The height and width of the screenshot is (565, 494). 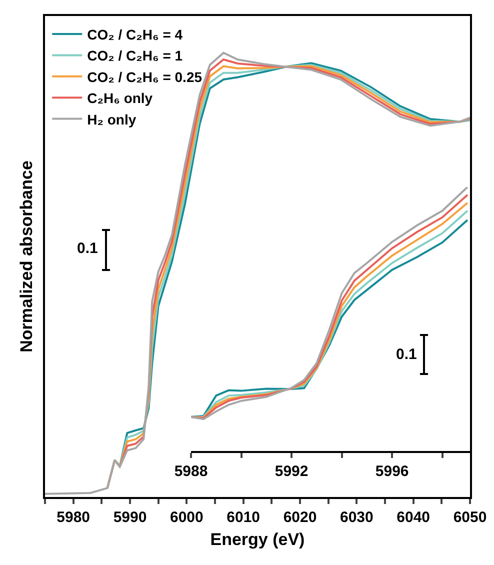 What do you see at coordinates (191, 471) in the screenshot?
I see `x-tick-label: 5988` at bounding box center [191, 471].